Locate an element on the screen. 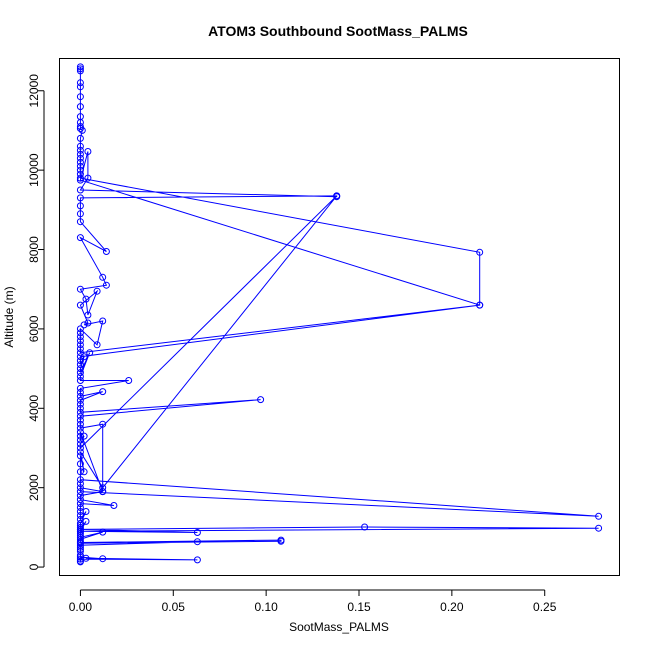  x-tick-label: 0.20 is located at coordinates (452, 607).